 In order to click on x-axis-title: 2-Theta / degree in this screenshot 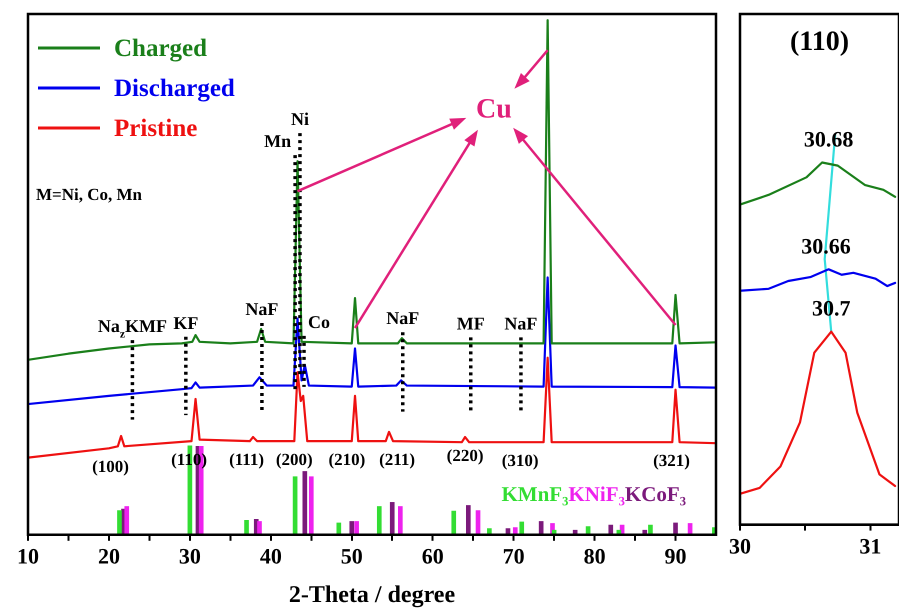, I will do `click(372, 595)`.